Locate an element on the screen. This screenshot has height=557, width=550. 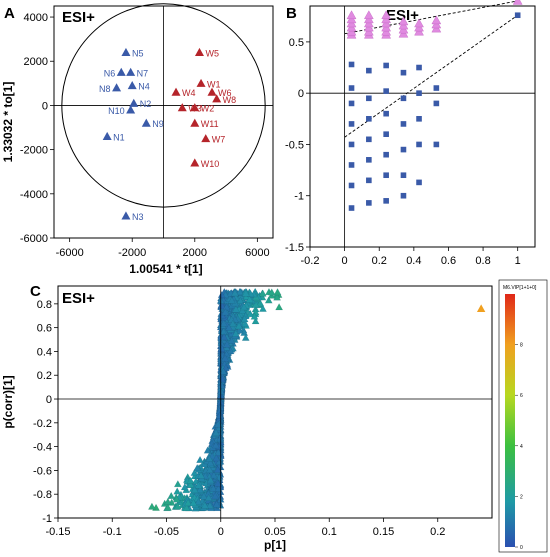
panel-c-letter: C is located at coordinates (35, 291).